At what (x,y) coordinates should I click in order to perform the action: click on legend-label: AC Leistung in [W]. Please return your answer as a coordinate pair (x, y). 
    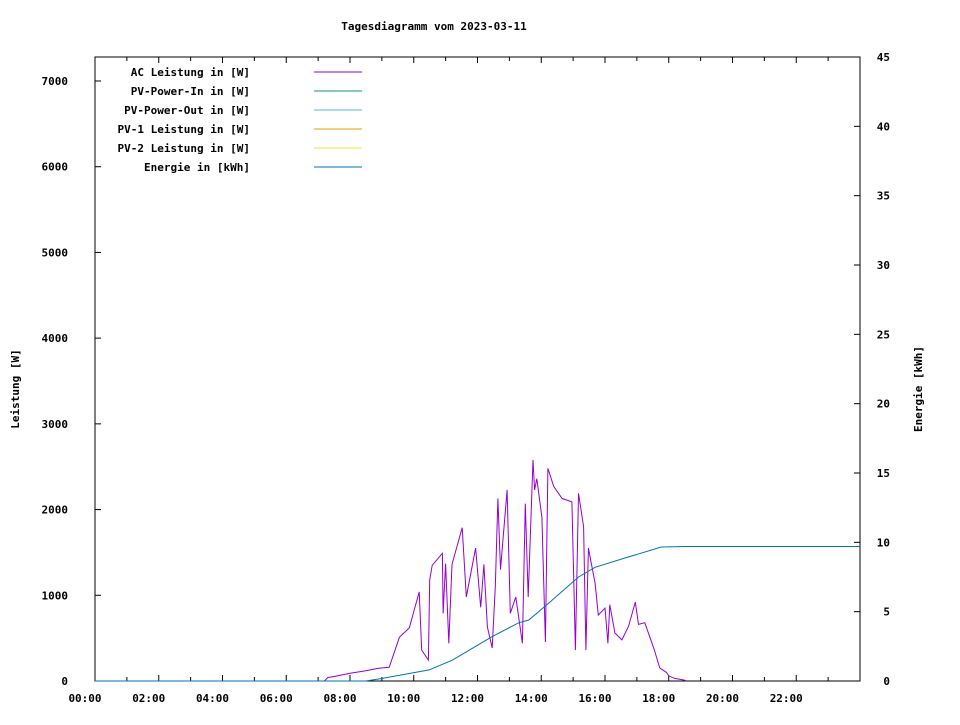
    Looking at the image, I should click on (190, 72).